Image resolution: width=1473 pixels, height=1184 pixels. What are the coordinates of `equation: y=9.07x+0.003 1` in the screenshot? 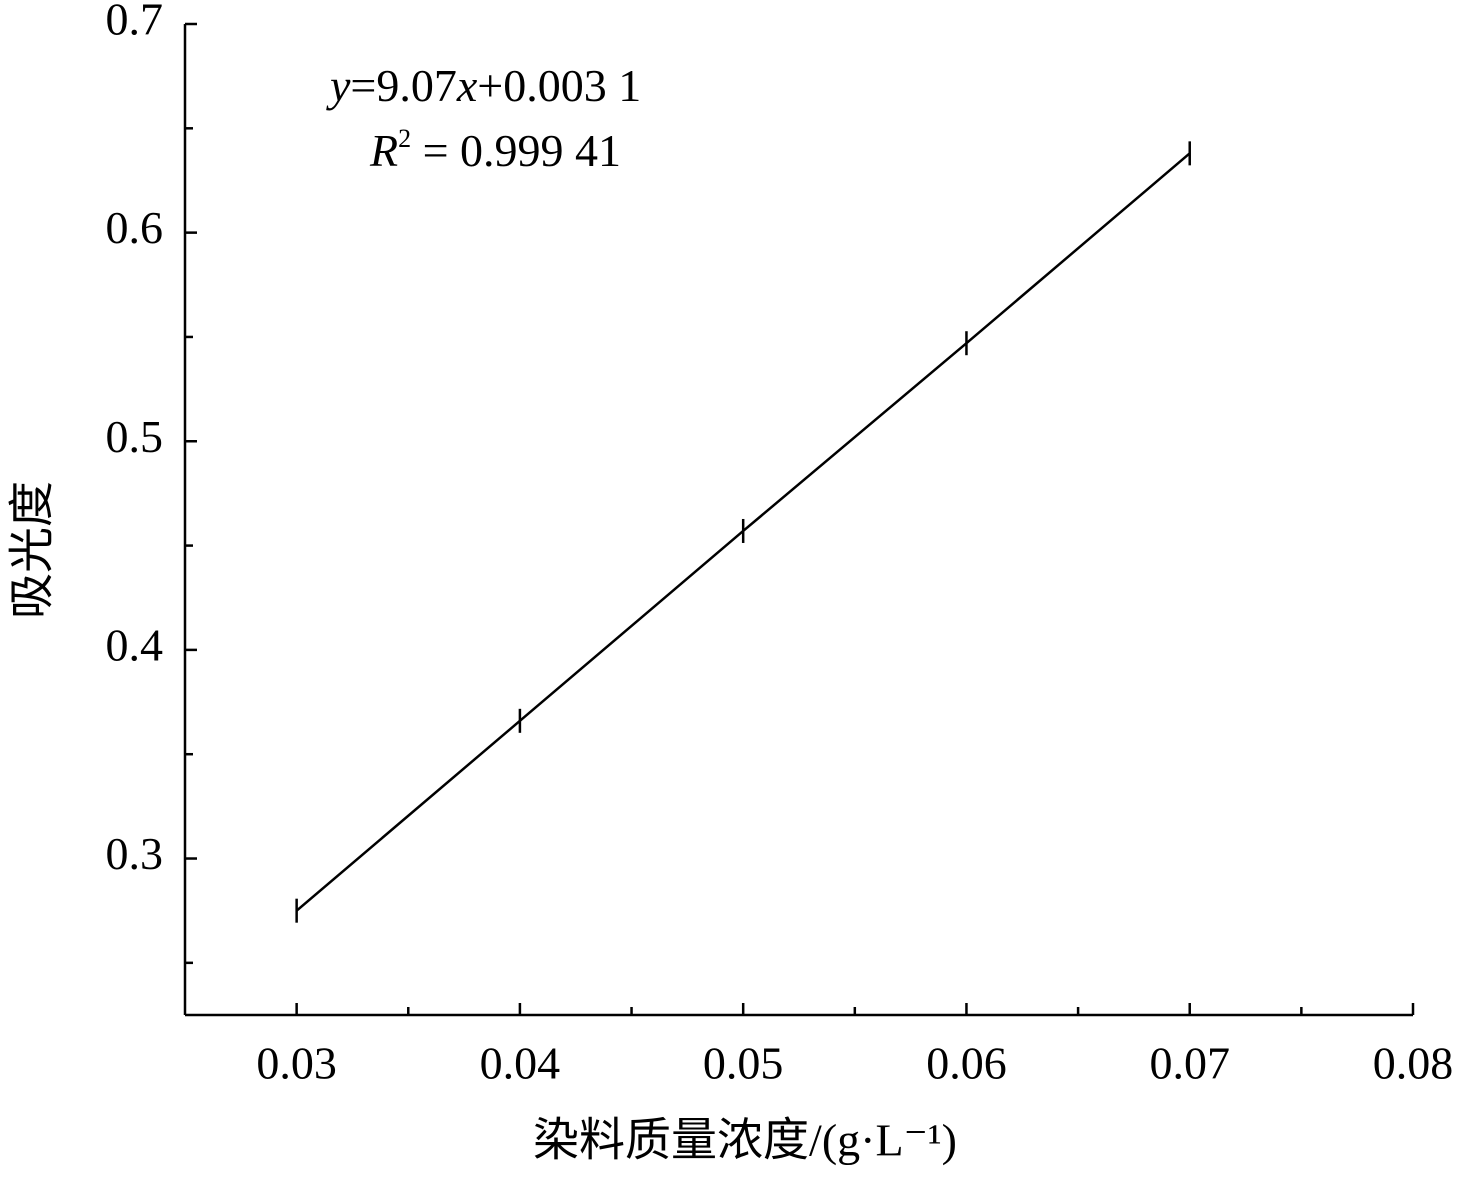 It's located at (483, 85).